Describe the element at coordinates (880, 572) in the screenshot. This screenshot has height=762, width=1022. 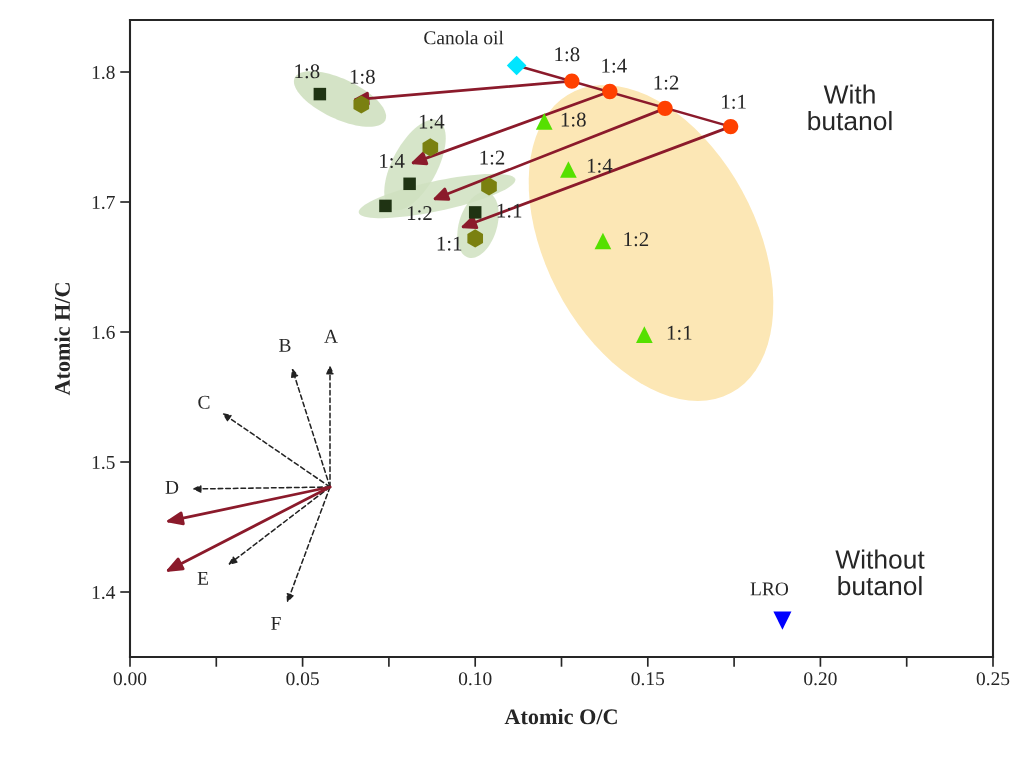
I see `annotation: Without butanol` at that location.